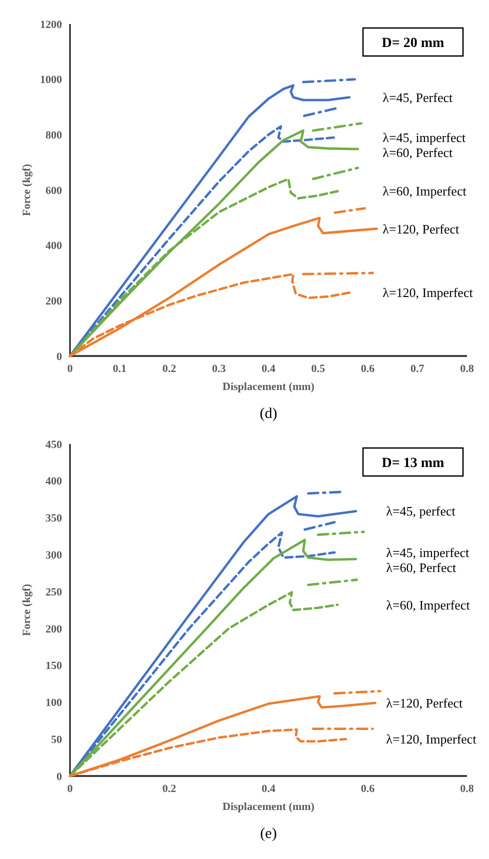 This screenshot has width=489, height=859. Describe the element at coordinates (119, 369) in the screenshot. I see `x-tick-label: 0.1` at that location.